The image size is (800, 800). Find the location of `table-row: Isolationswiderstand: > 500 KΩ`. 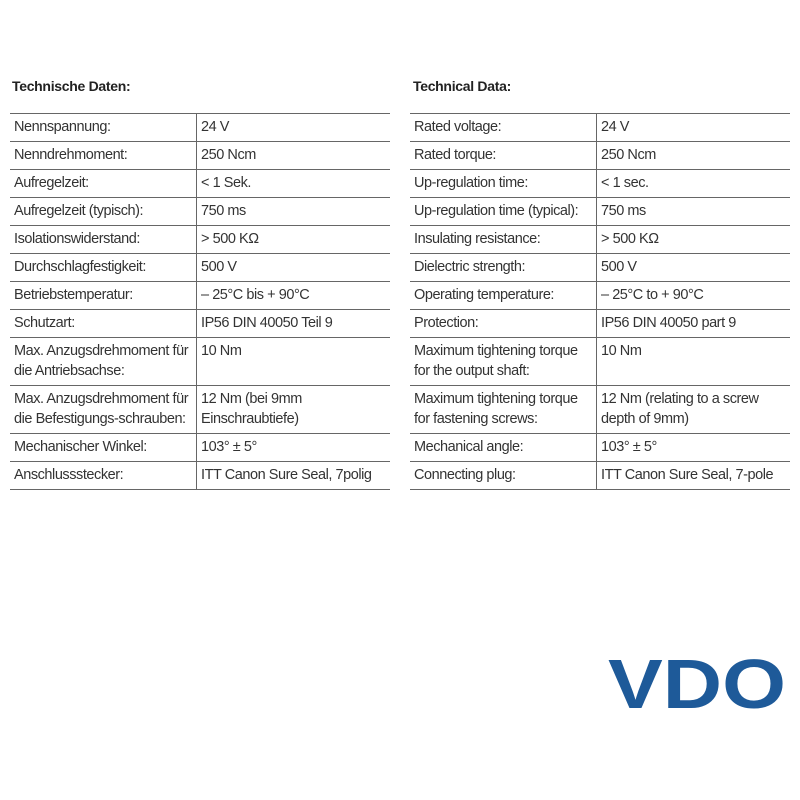

table-row: Isolationswiderstand: > 500 KΩ is located at coordinates (200, 239).